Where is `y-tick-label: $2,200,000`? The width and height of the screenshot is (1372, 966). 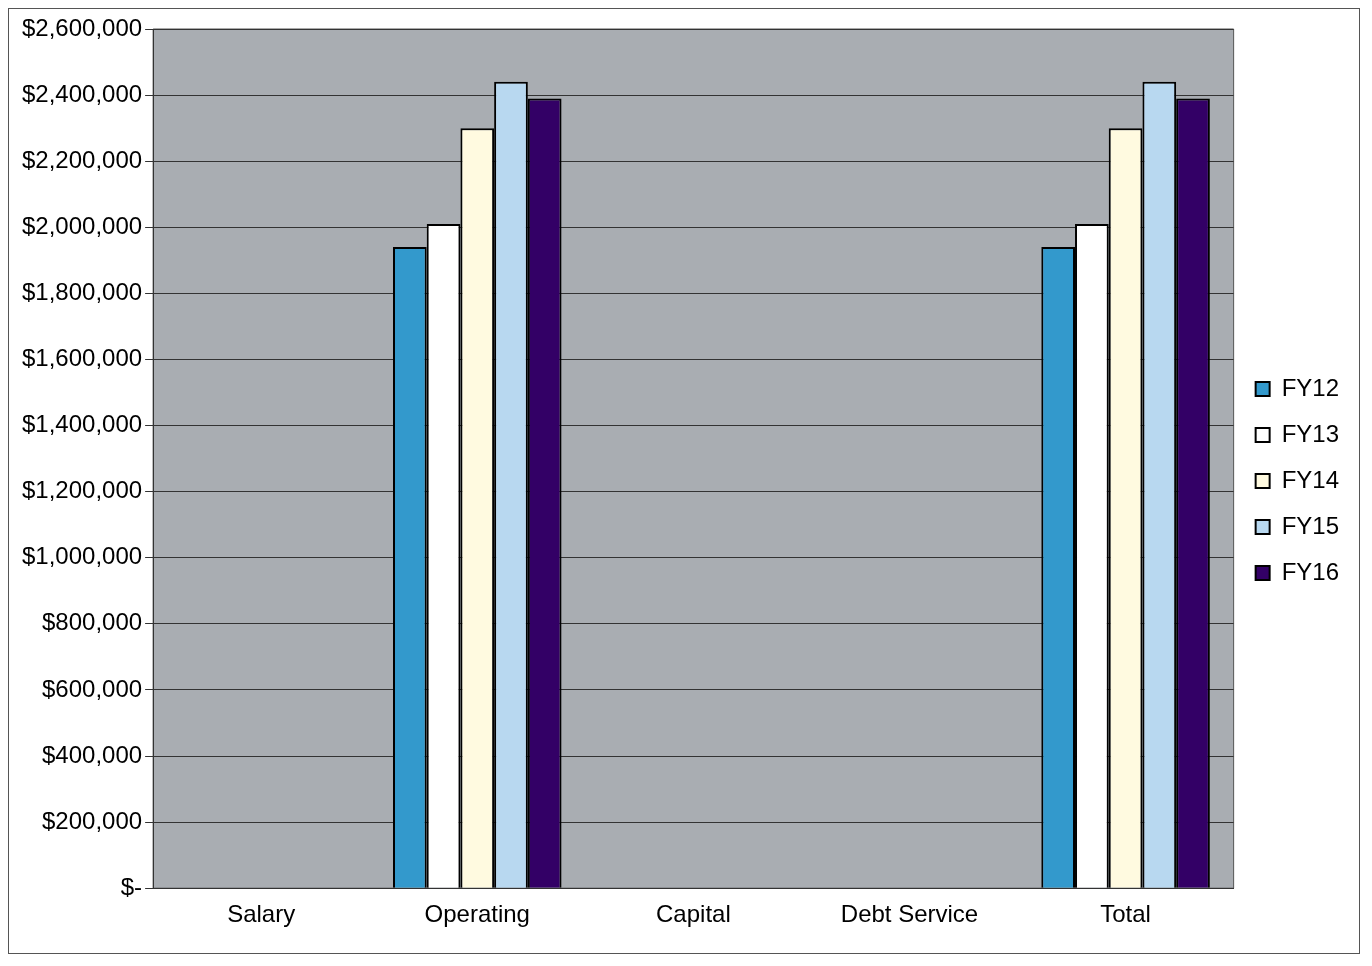 y-tick-label: $2,200,000 is located at coordinates (82, 159).